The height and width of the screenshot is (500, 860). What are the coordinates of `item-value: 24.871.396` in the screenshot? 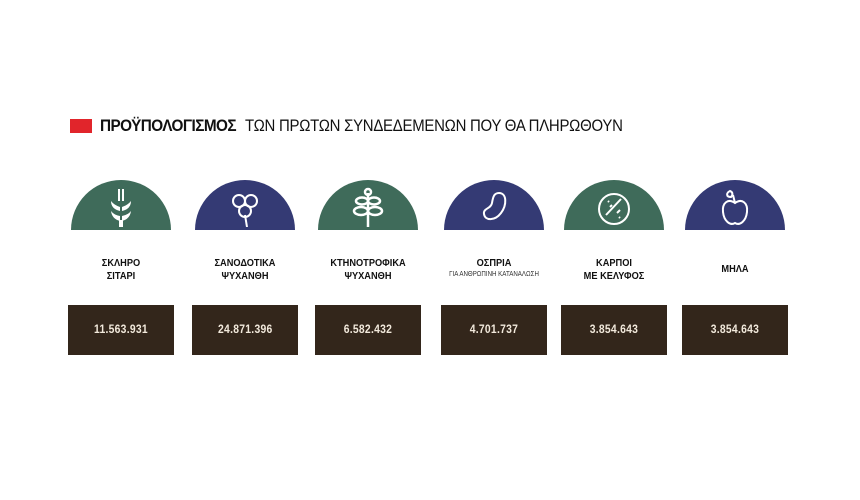 It's located at (245, 330).